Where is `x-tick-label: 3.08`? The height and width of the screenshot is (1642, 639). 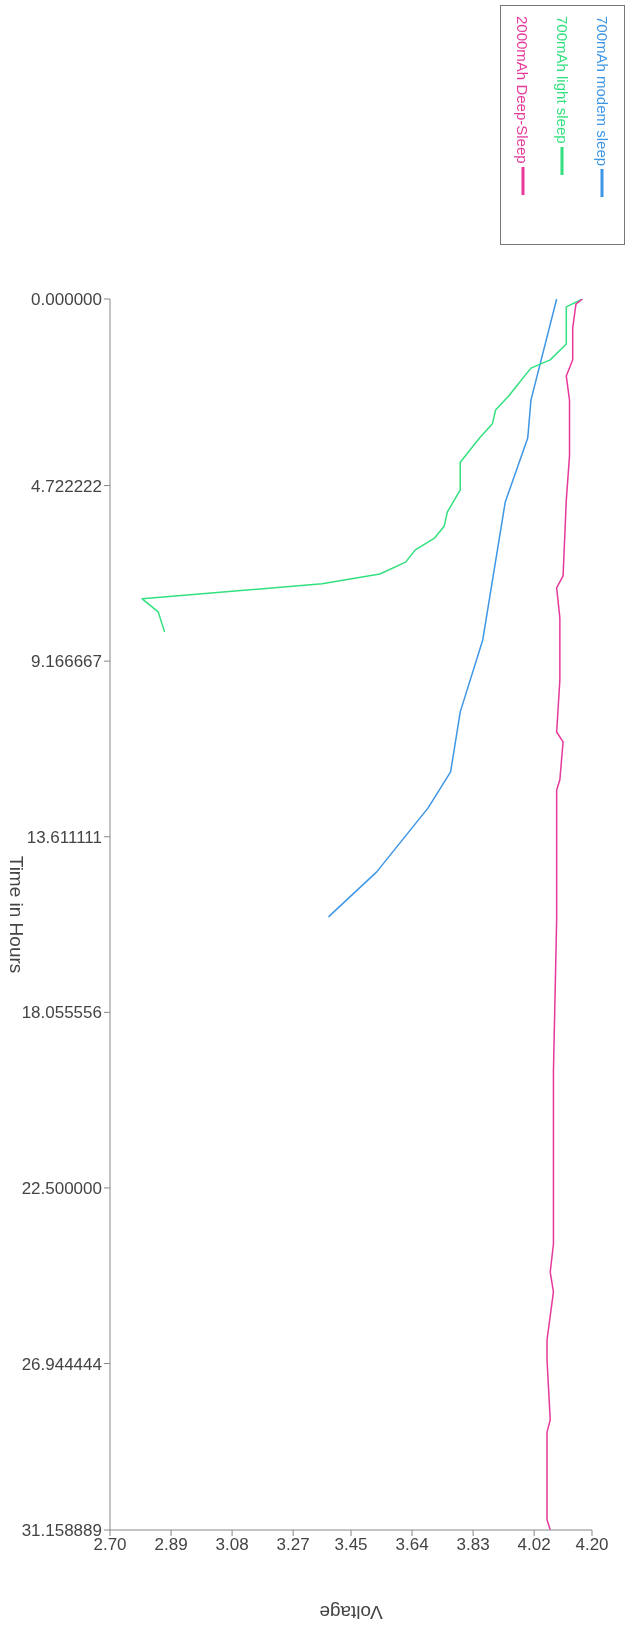 x-tick-label: 3.08 is located at coordinates (232, 1545).